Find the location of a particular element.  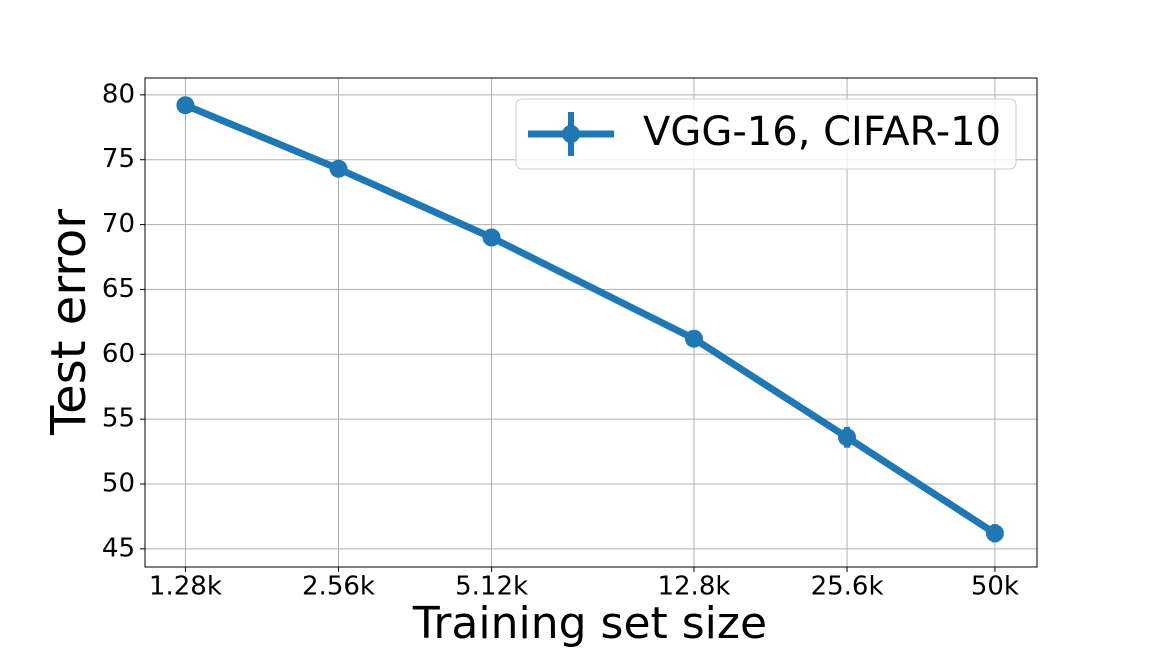

x-tick-label: 12.8k is located at coordinates (693, 587).